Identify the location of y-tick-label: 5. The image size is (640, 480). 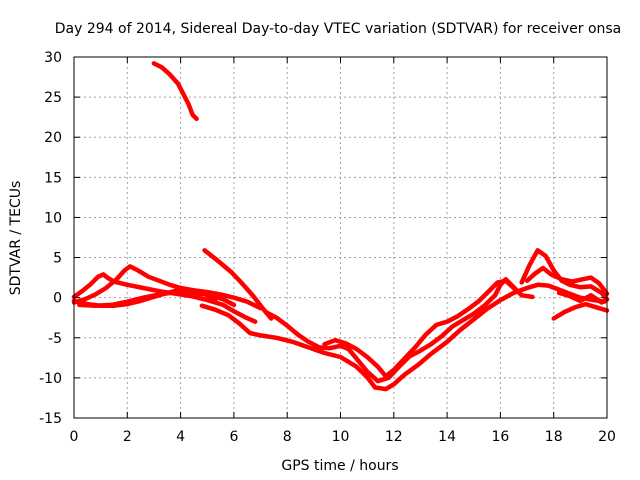
(57, 259).